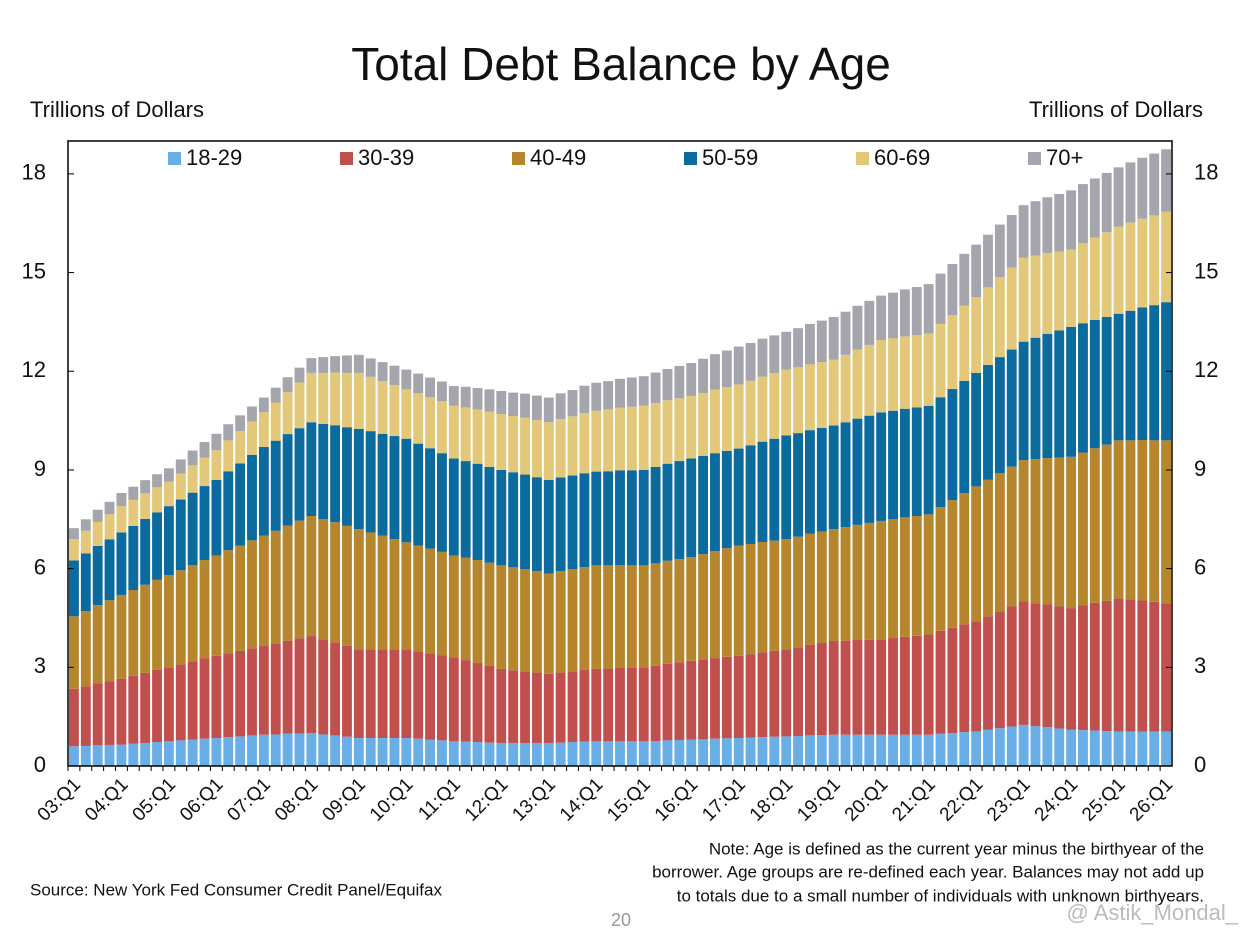 The image size is (1248, 938). Describe the element at coordinates (621, 920) in the screenshot. I see `page-number: 20` at that location.